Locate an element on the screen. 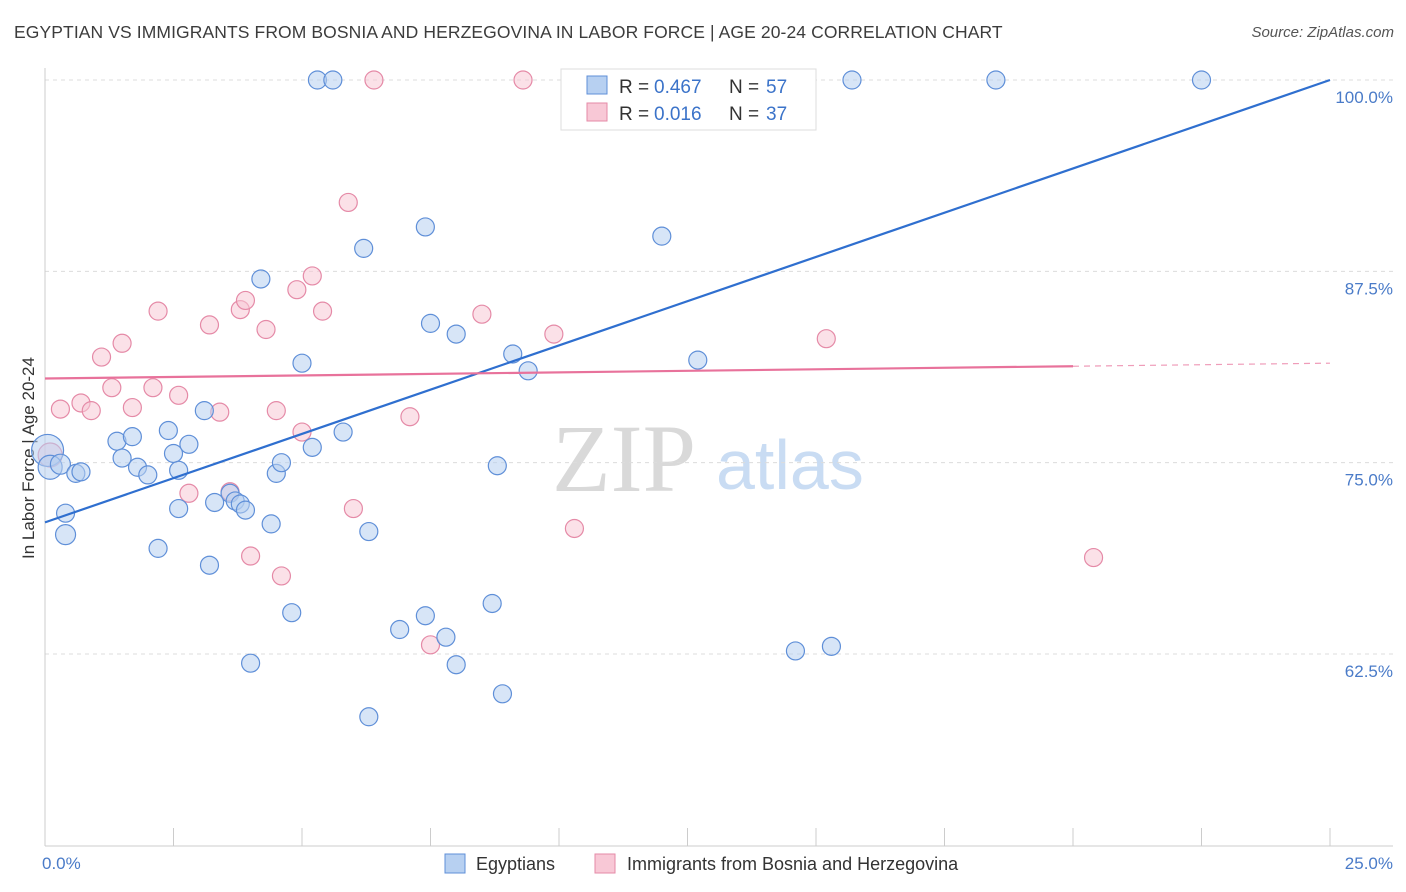 This screenshot has height=892, width=1406. y-tick-label: 100.0% is located at coordinates (1364, 97).